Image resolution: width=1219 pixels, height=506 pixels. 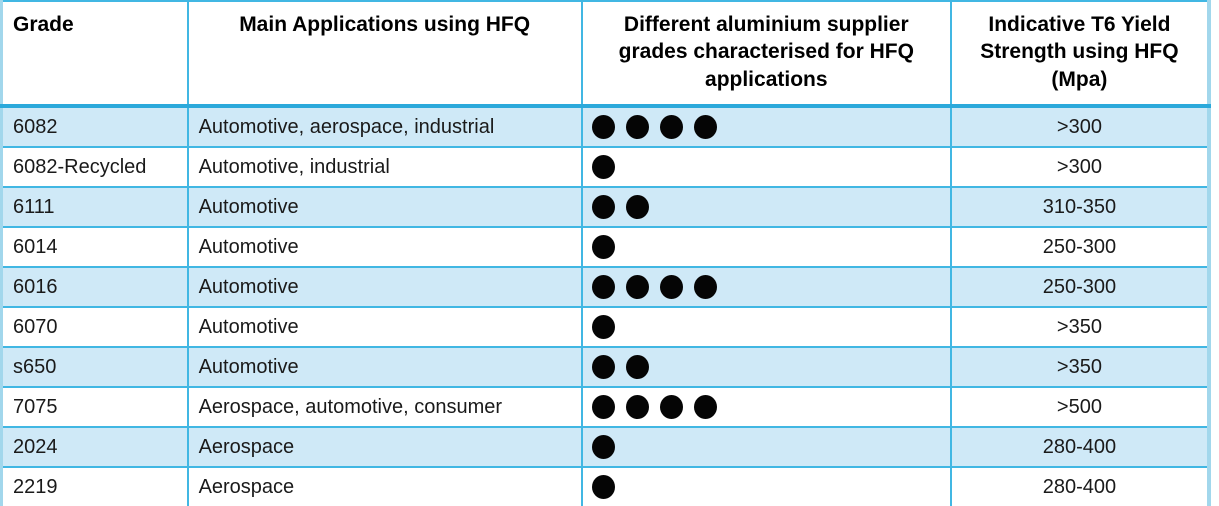 What do you see at coordinates (95, 207) in the screenshot?
I see `grade-cell: 6111` at bounding box center [95, 207].